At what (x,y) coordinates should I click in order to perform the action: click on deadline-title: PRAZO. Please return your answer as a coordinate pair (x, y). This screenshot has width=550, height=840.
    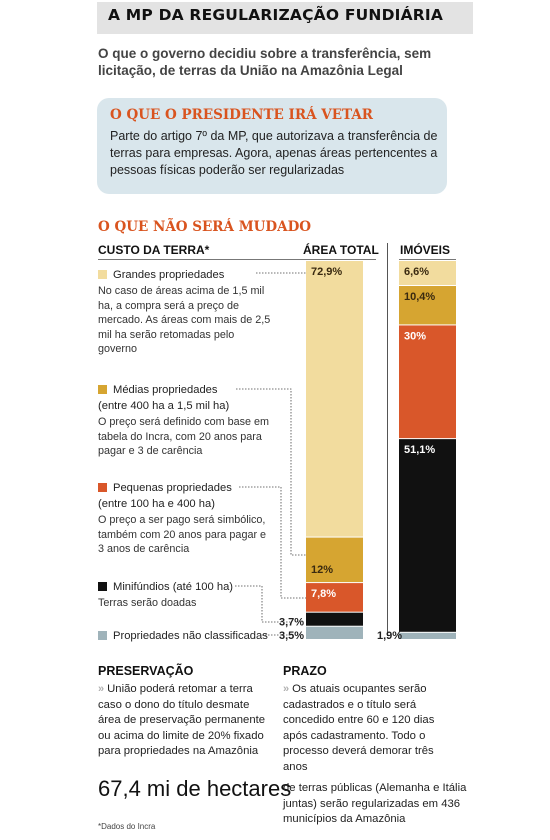
    Looking at the image, I should click on (305, 671).